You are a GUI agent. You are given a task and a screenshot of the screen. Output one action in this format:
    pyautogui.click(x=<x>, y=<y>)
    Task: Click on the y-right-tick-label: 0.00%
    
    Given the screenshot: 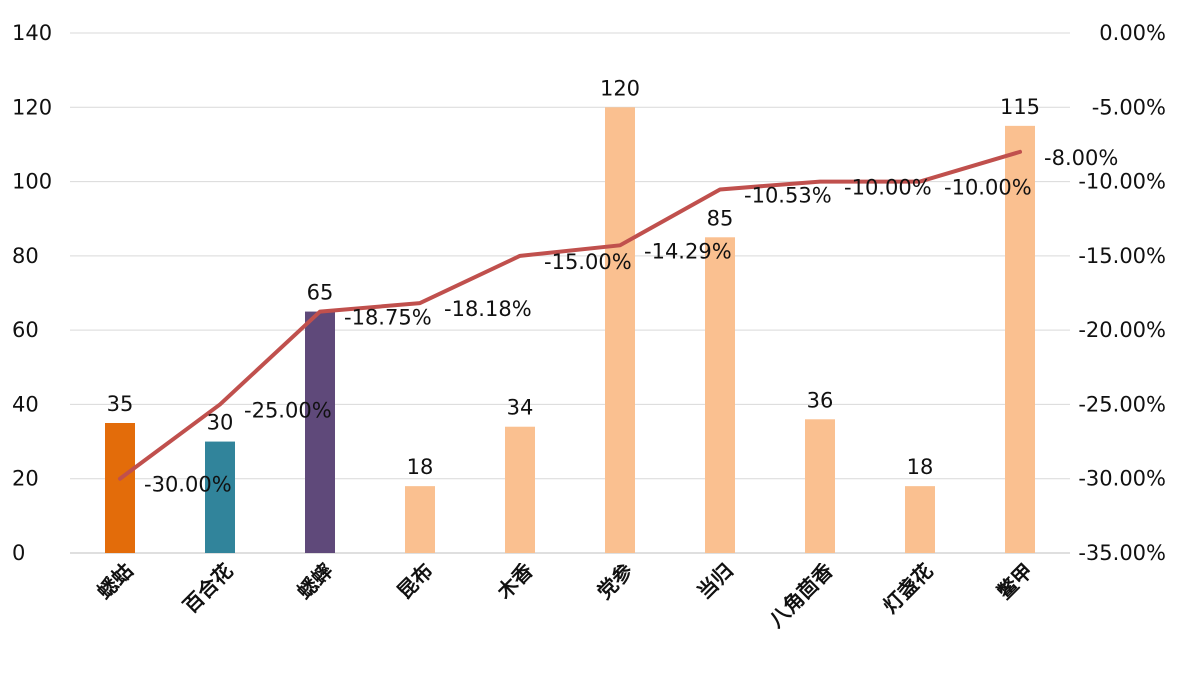 What is the action you would take?
    pyautogui.click(x=1132, y=33)
    